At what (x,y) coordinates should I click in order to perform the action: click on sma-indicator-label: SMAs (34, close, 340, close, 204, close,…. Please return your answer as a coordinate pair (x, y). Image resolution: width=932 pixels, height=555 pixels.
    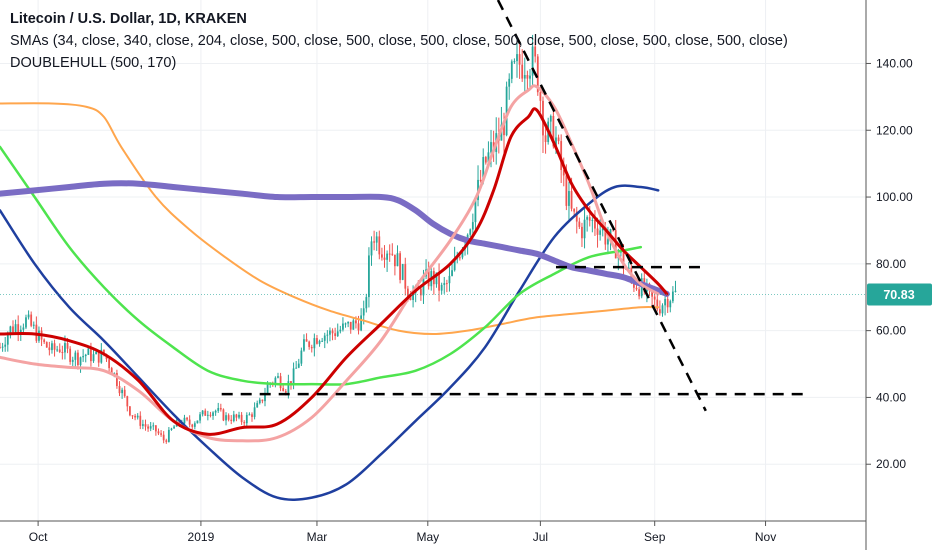
    Looking at the image, I should click on (399, 41).